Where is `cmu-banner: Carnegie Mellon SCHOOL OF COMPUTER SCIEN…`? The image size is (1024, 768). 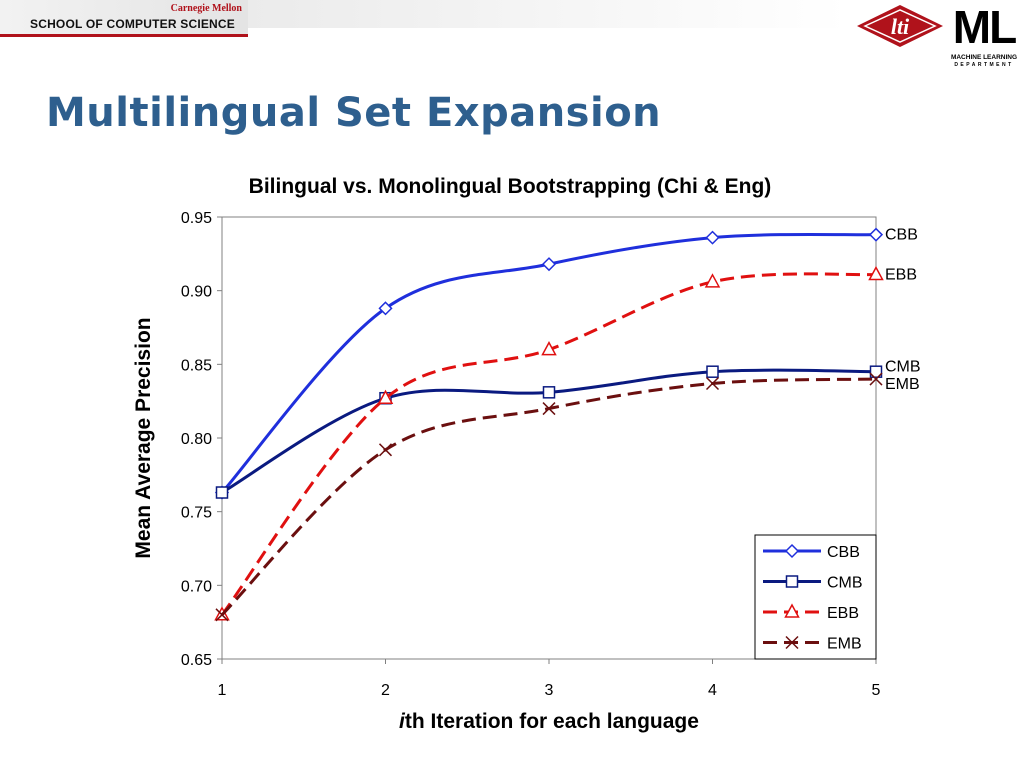
cmu-banner: Carnegie Mellon SCHOOL OF COMPUTER SCIEN… is located at coordinates (124, 17).